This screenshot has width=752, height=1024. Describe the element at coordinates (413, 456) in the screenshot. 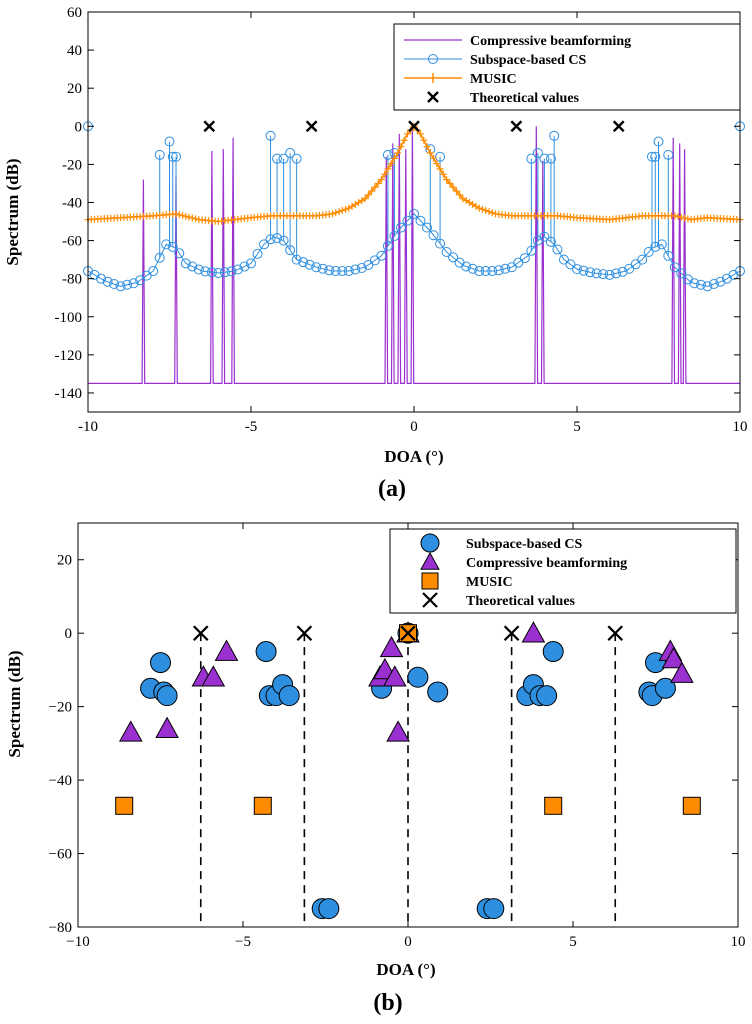

I see `x-axis-label-a: DOA (°)` at that location.